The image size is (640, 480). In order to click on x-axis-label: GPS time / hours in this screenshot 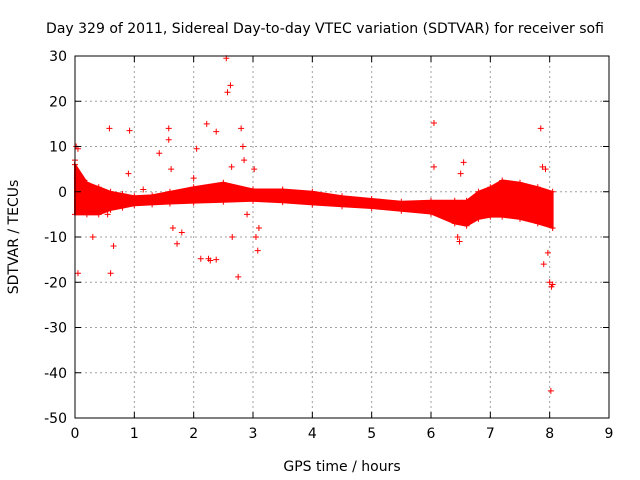, I will do `click(341, 467)`.